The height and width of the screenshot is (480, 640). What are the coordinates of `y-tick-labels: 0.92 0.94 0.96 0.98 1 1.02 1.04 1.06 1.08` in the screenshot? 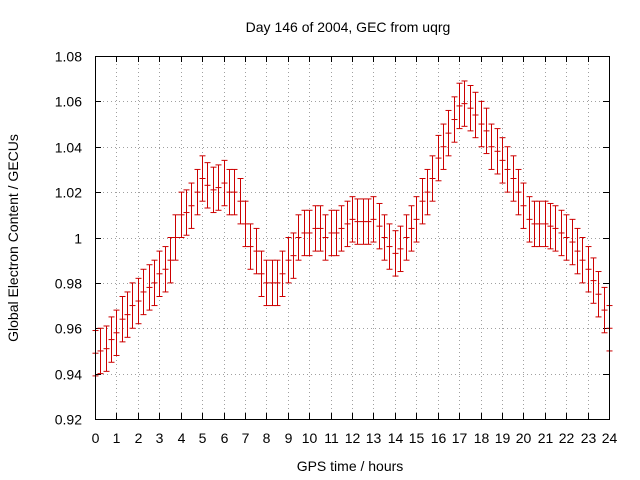 It's located at (68, 238).